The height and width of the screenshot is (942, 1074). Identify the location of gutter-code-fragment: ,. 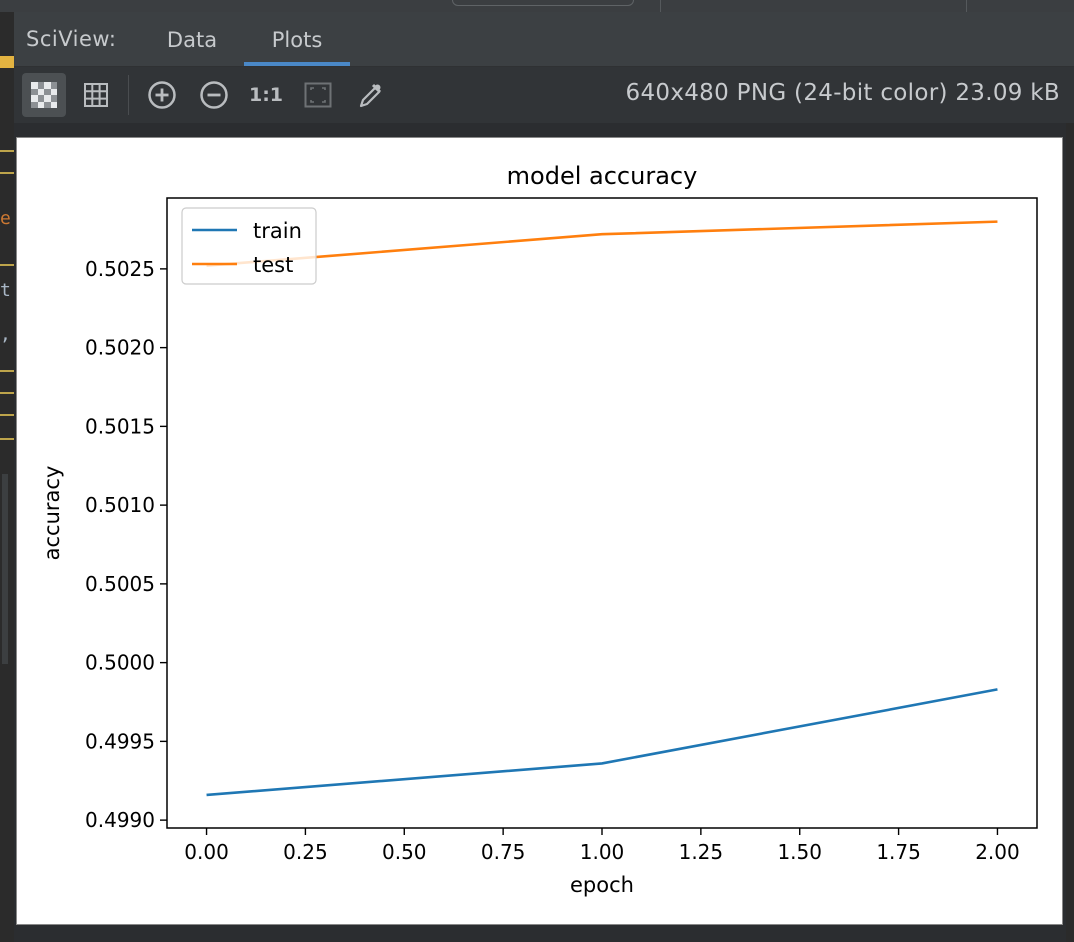
(5, 334).